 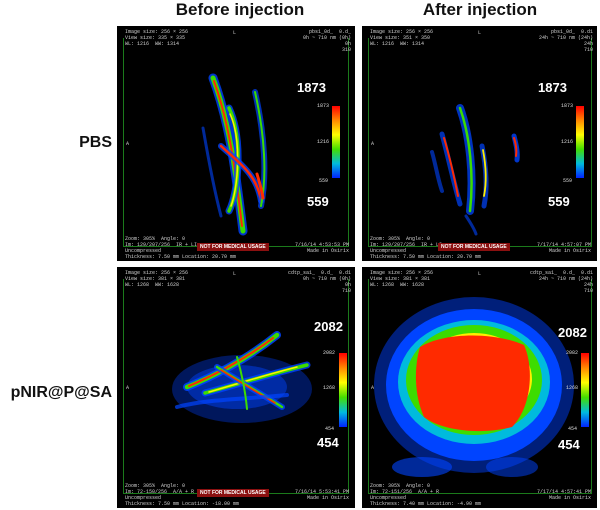 I want to click on image-footer-right: 7/17/14 4:57:07 PM Made in Osirix, so click(x=563, y=248).